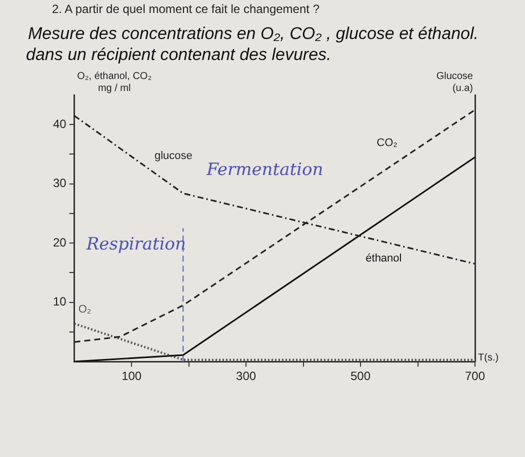 This screenshot has height=457, width=525. I want to click on x-tick-label: 300, so click(246, 376).